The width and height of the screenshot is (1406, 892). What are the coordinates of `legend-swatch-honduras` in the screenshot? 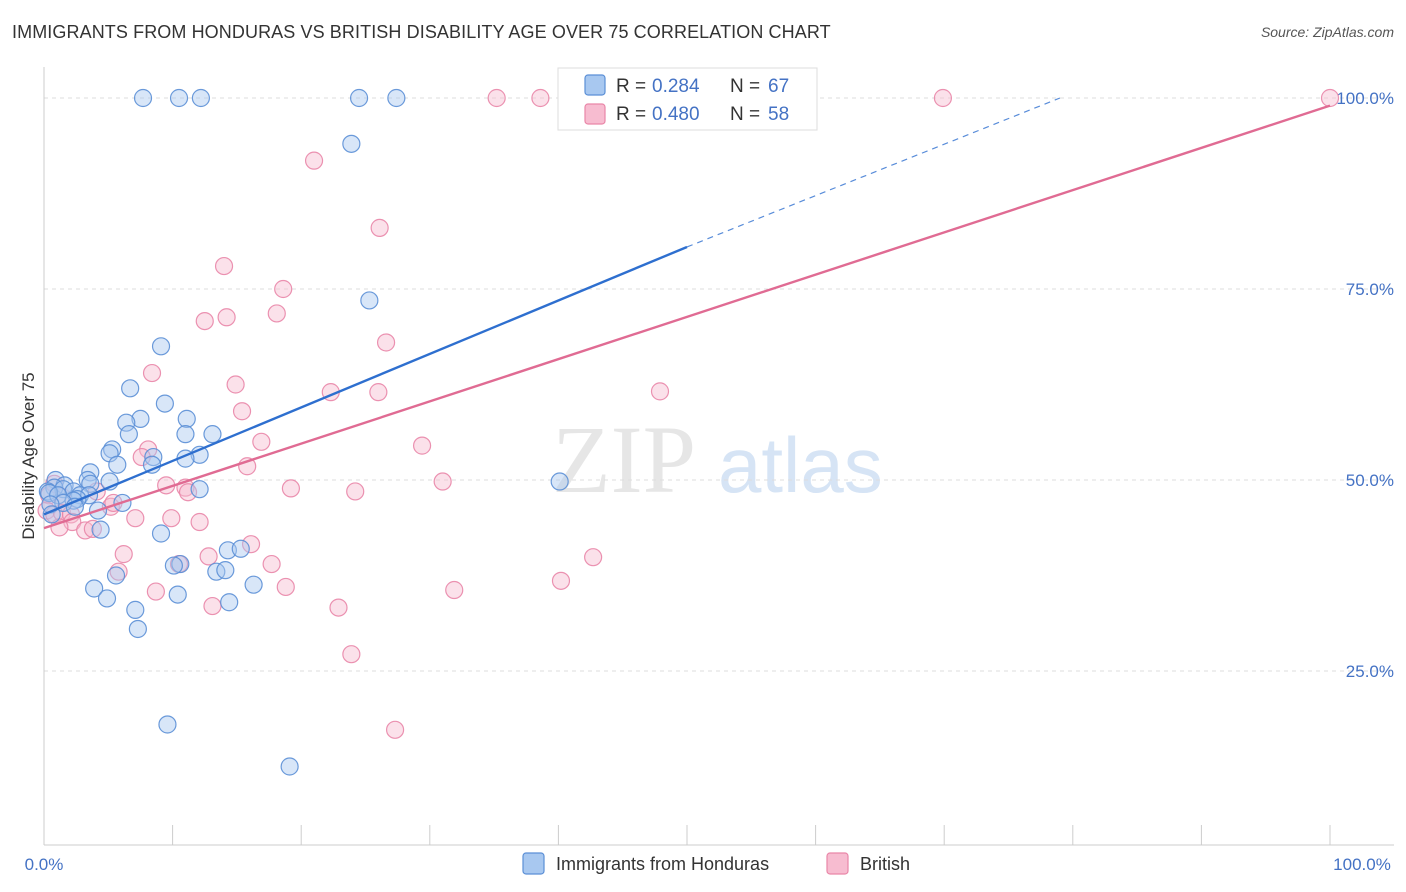 It's located at (595, 85).